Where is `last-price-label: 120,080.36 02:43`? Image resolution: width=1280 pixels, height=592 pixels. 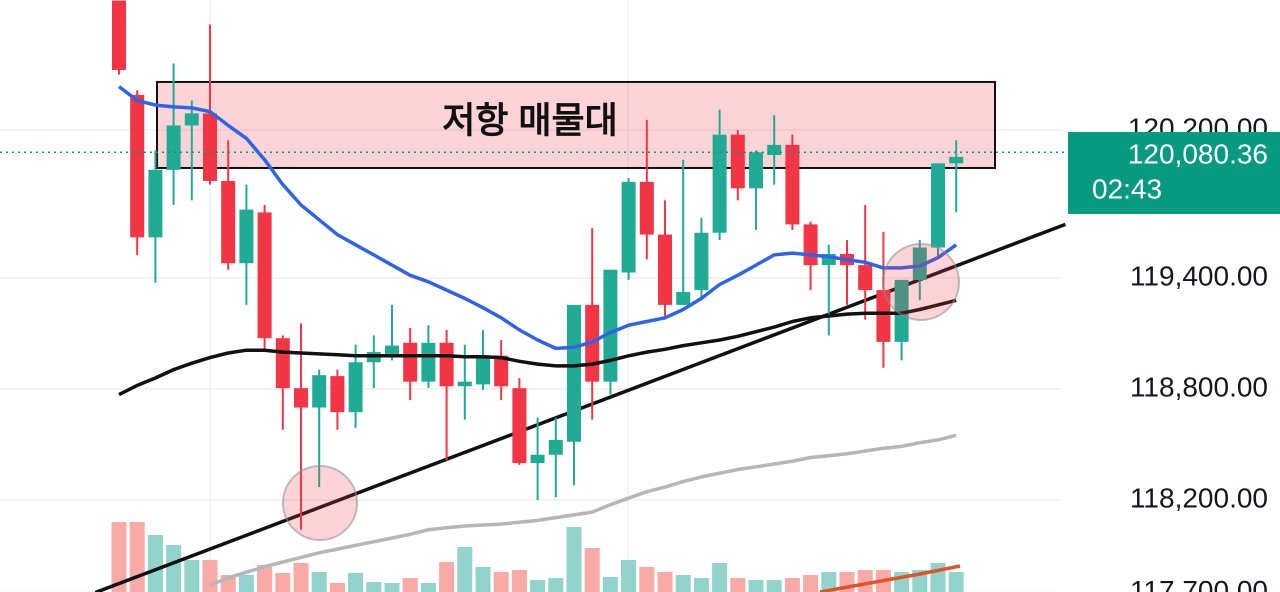
last-price-label: 120,080.36 02:43 is located at coordinates (1174, 173).